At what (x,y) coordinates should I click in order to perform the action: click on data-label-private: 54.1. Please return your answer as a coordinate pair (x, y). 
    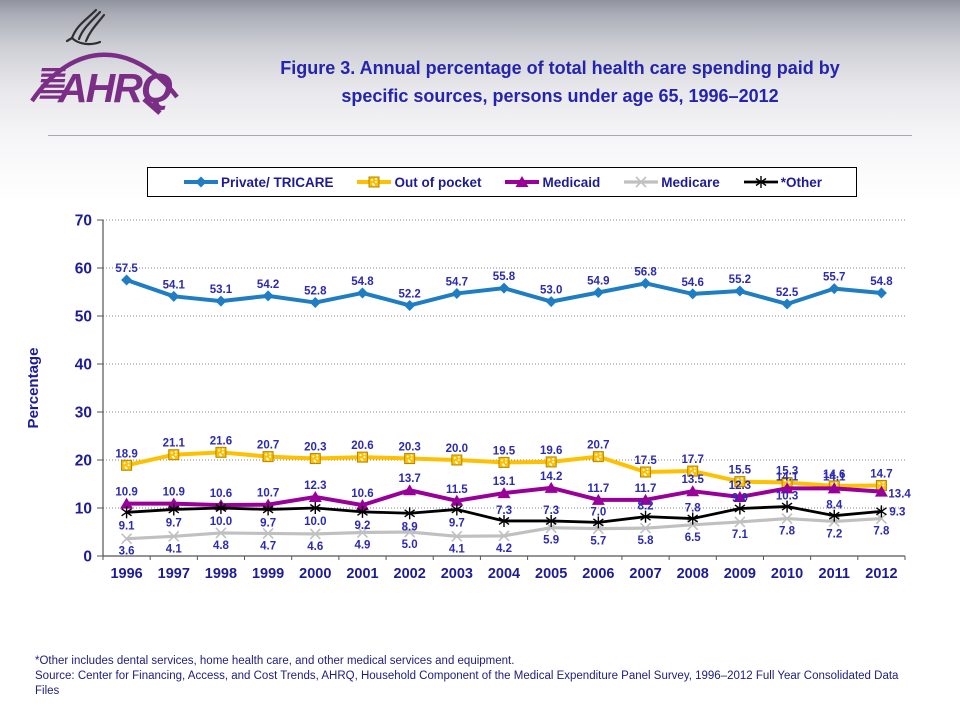
    Looking at the image, I should click on (174, 285).